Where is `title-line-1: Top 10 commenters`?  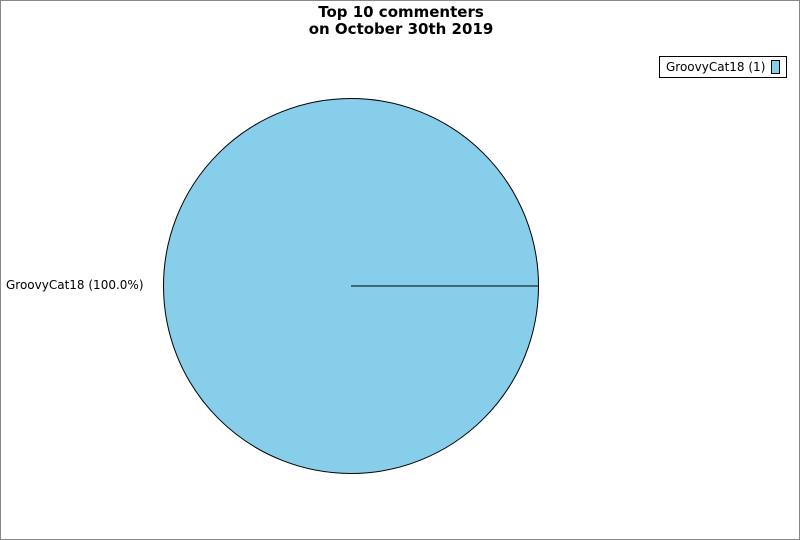
title-line-1: Top 10 commenters is located at coordinates (401, 12).